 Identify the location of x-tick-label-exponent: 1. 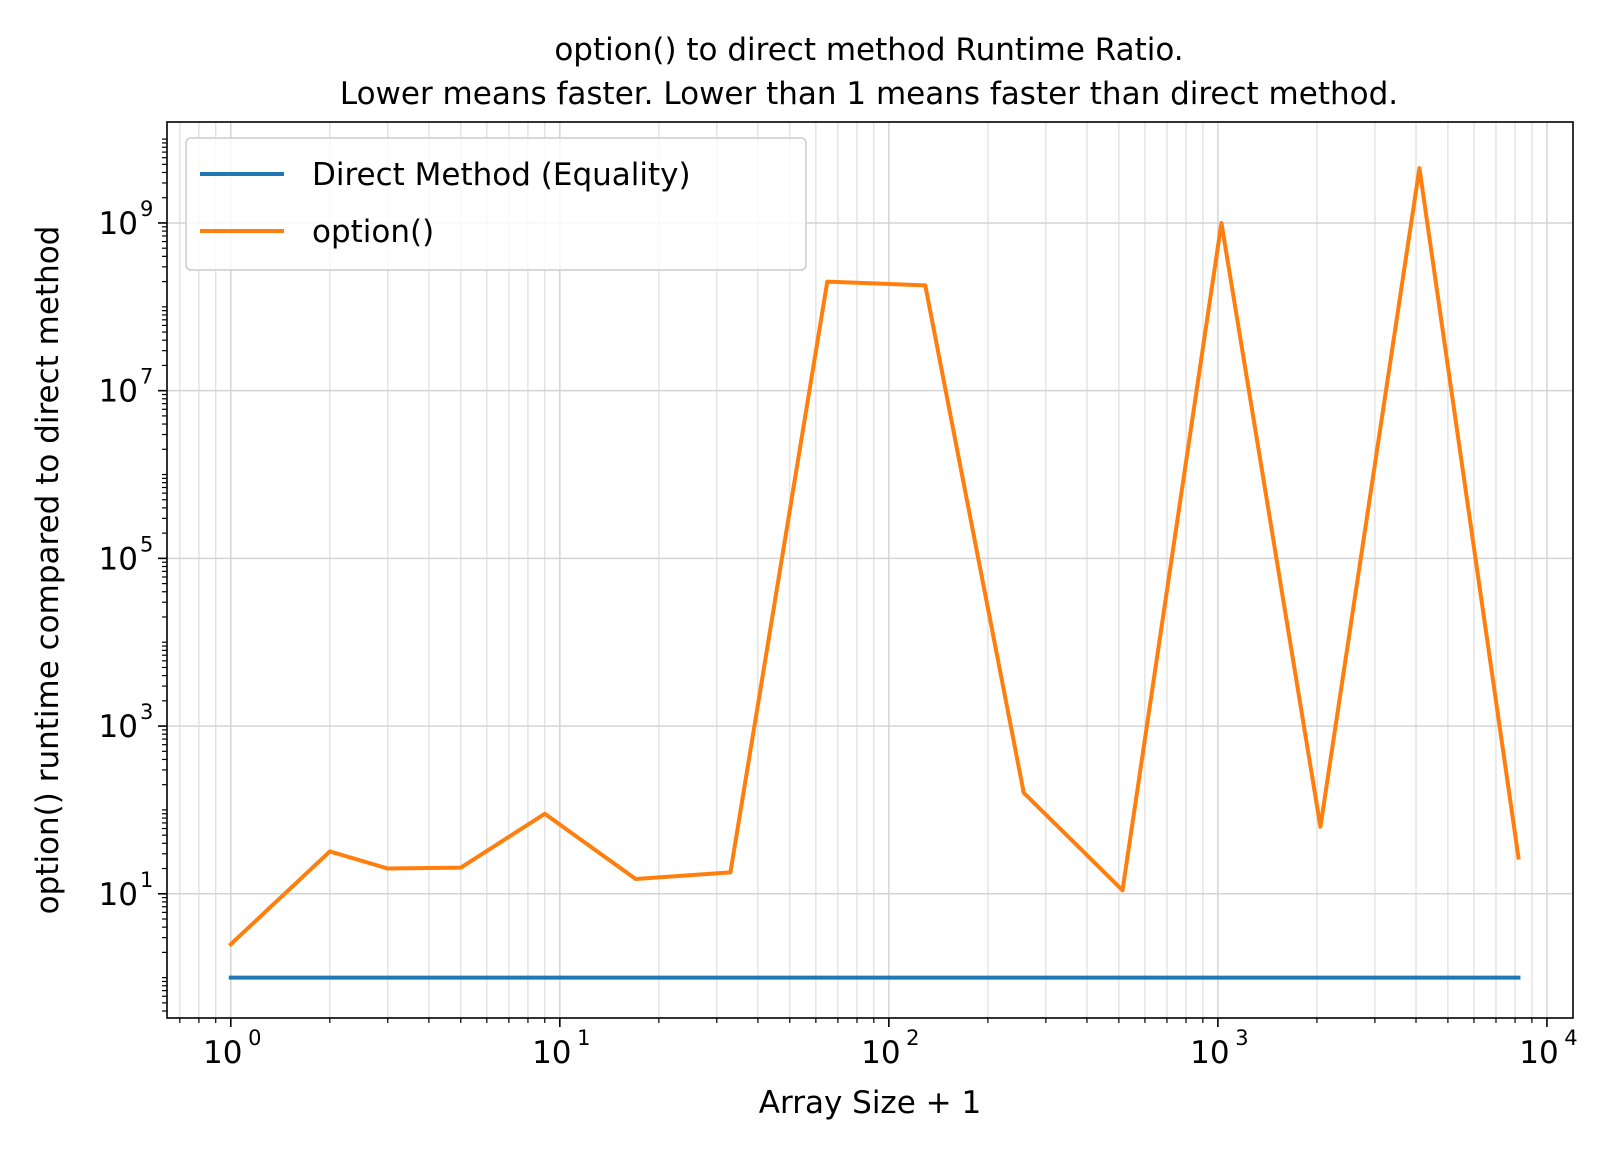
(583, 1038).